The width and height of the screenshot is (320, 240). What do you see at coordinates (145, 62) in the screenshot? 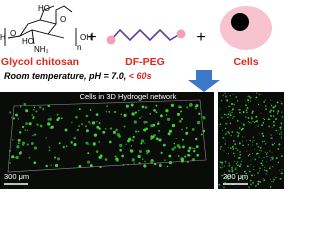
I see `reactant-label: DF-PEG` at bounding box center [145, 62].